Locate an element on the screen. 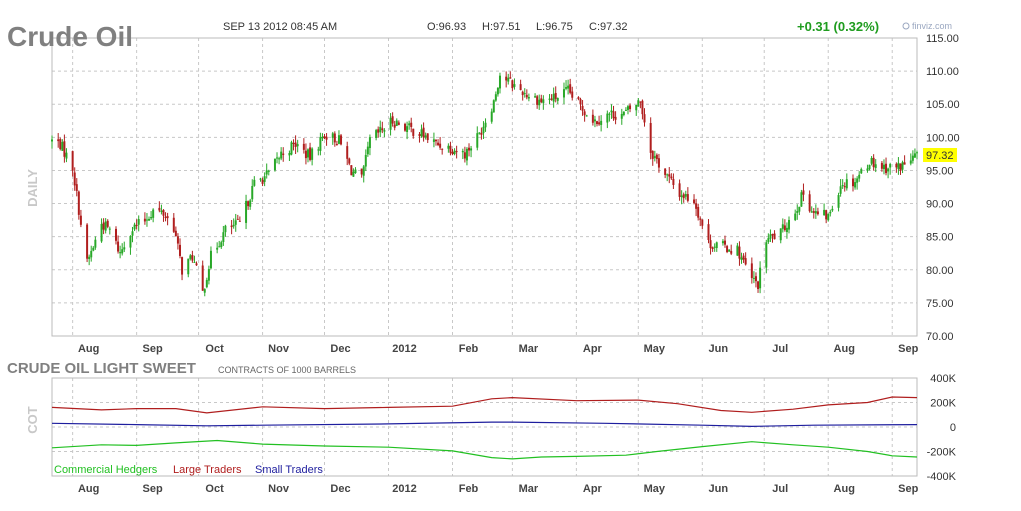 This screenshot has height=511, width=1021. price-y-tick-label: 75.00 is located at coordinates (940, 304).